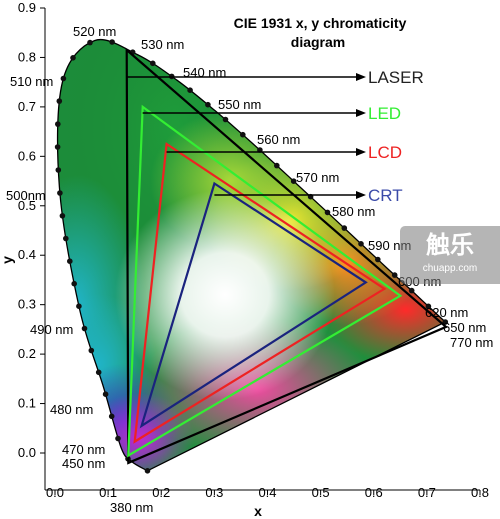  Describe the element at coordinates (317, 177) in the screenshot. I see `wavelength-label: 570 nm` at that location.